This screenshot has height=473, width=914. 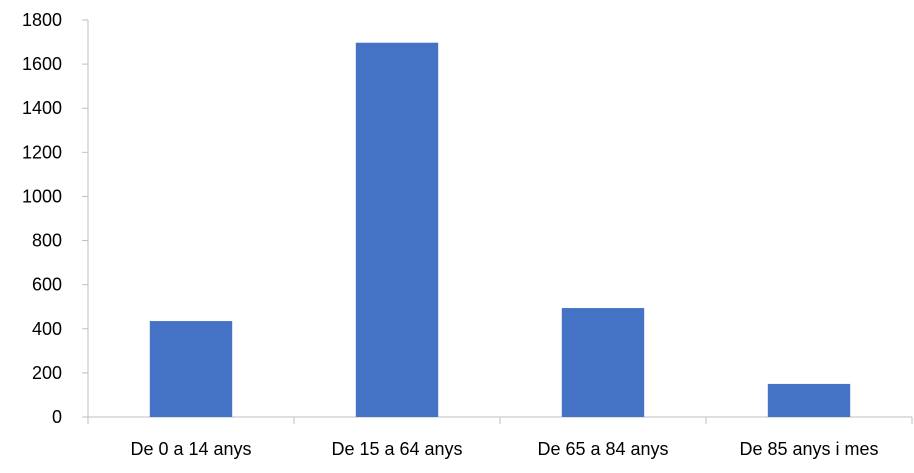 I want to click on x-category-label: De 85 anys i mes, so click(x=808, y=449).